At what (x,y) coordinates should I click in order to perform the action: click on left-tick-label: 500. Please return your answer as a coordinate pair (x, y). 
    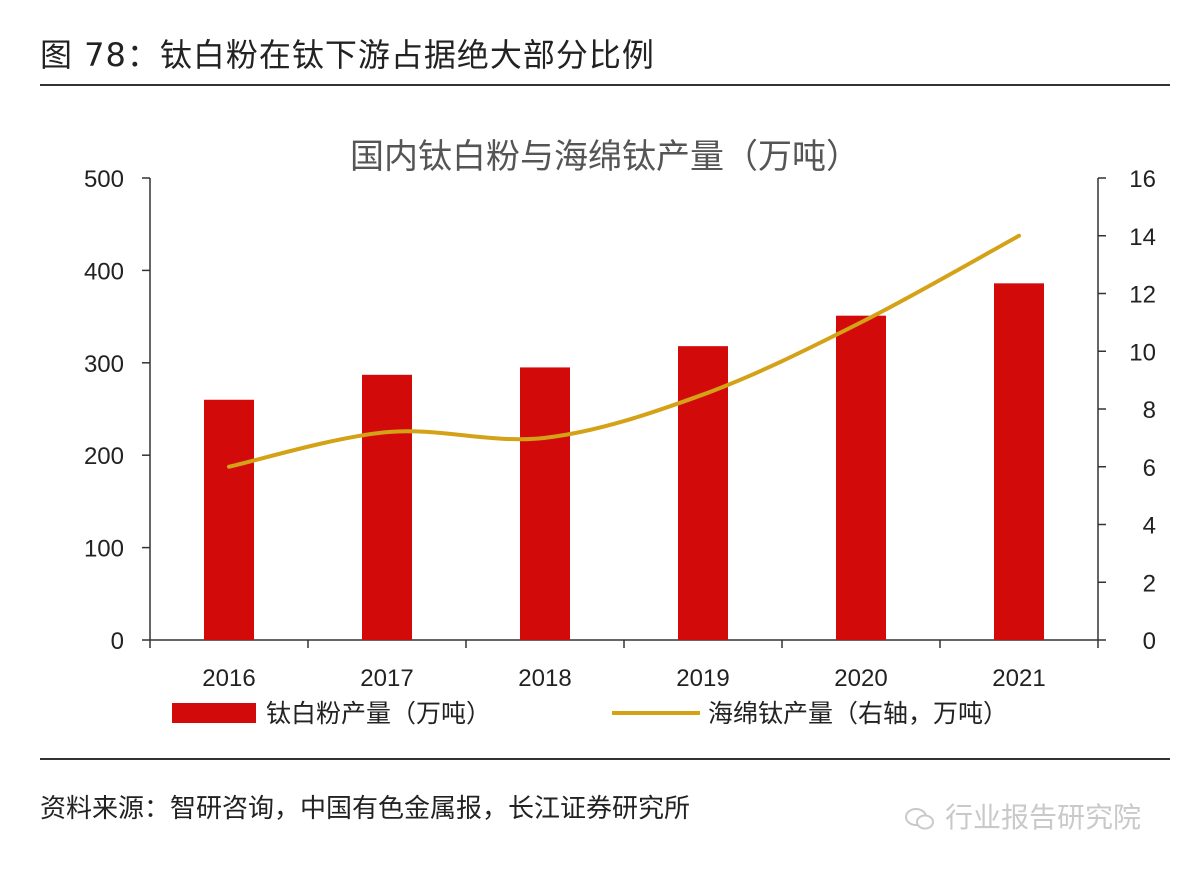
    Looking at the image, I should click on (104, 179).